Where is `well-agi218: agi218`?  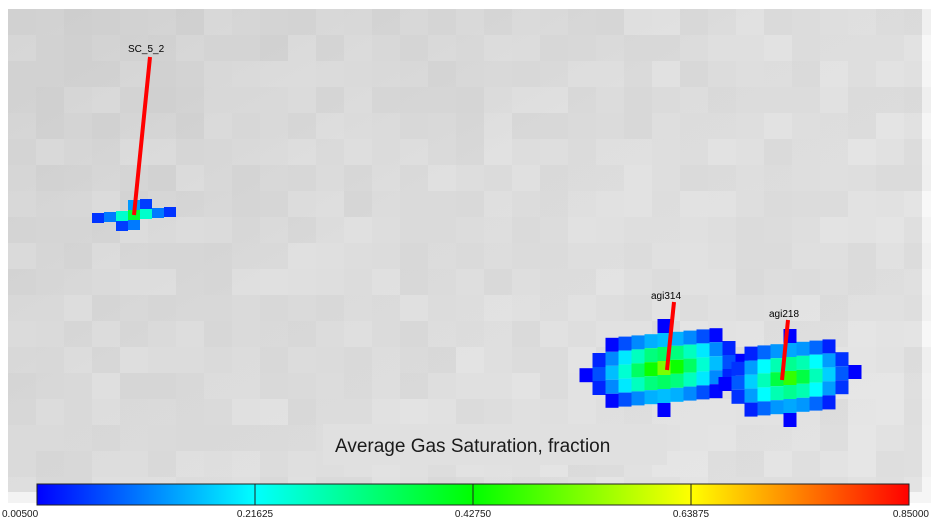 well-agi218: agi218 is located at coordinates (784, 345).